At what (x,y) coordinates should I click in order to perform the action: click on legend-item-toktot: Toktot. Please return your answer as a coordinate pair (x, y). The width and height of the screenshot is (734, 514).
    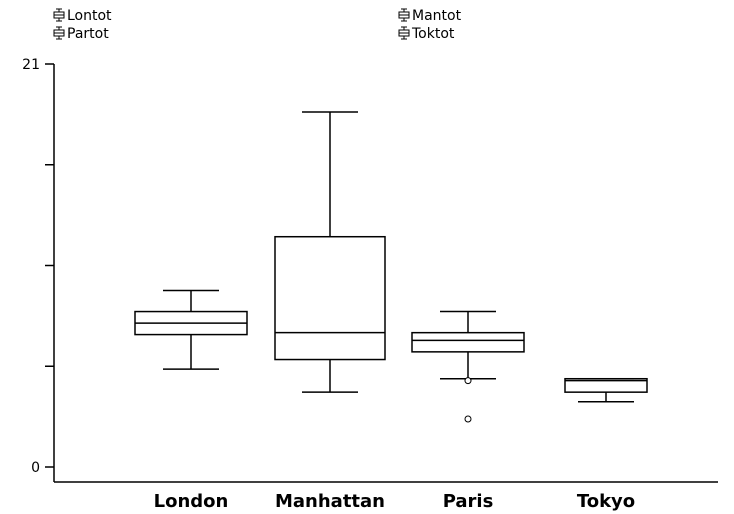
    Looking at the image, I should click on (426, 34).